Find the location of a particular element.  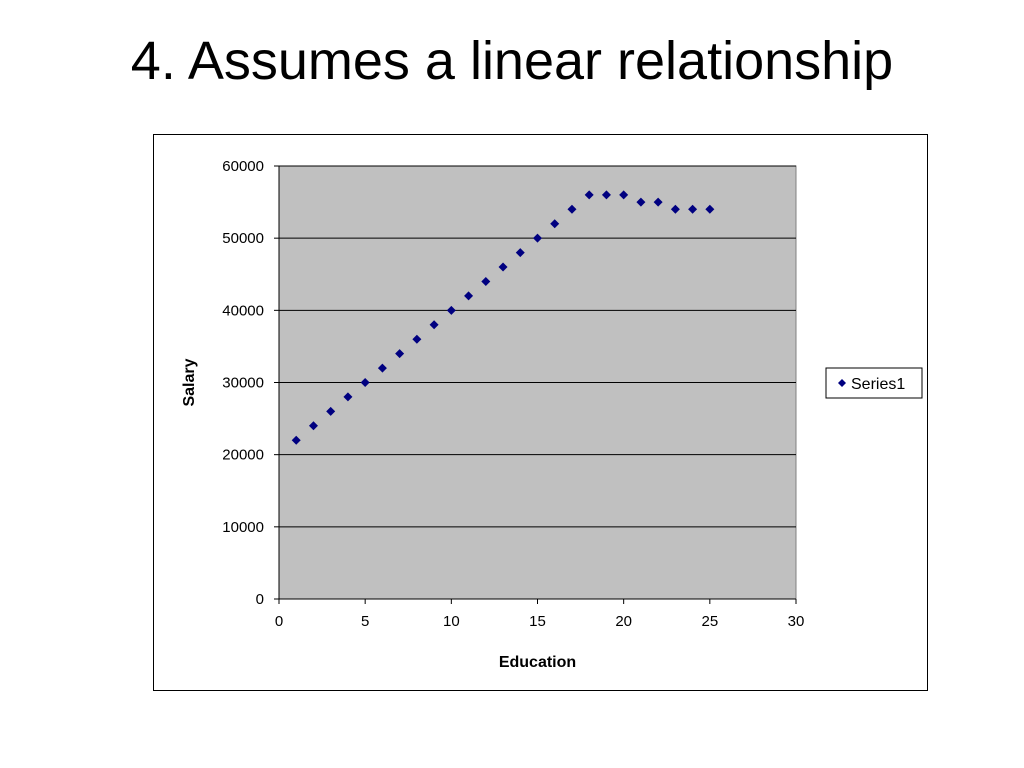

y-tick-label-0: 0 is located at coordinates (260, 599).